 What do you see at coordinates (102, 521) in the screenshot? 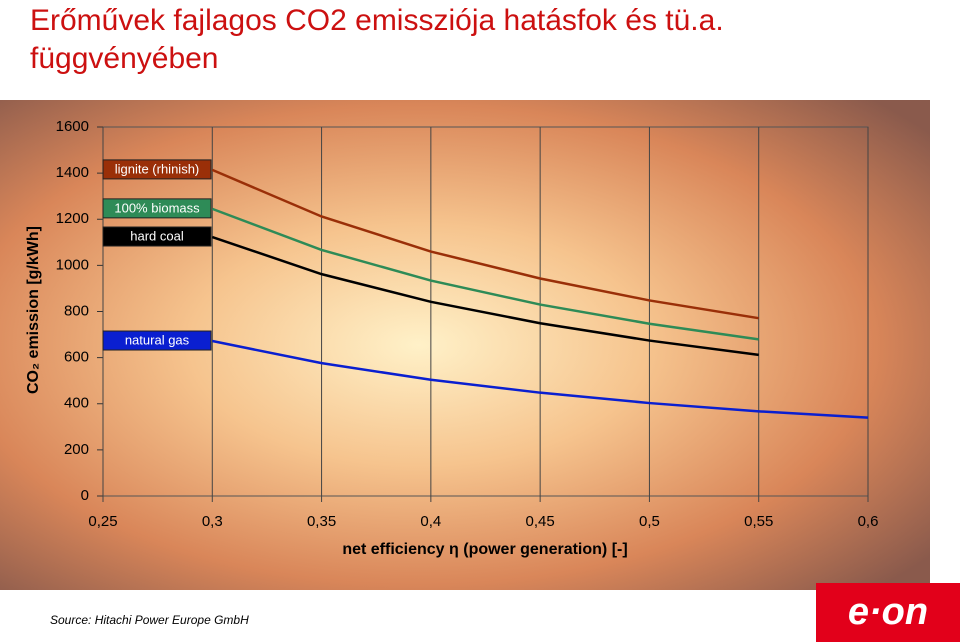
I see `x-tick-label: 0,25` at bounding box center [102, 521].